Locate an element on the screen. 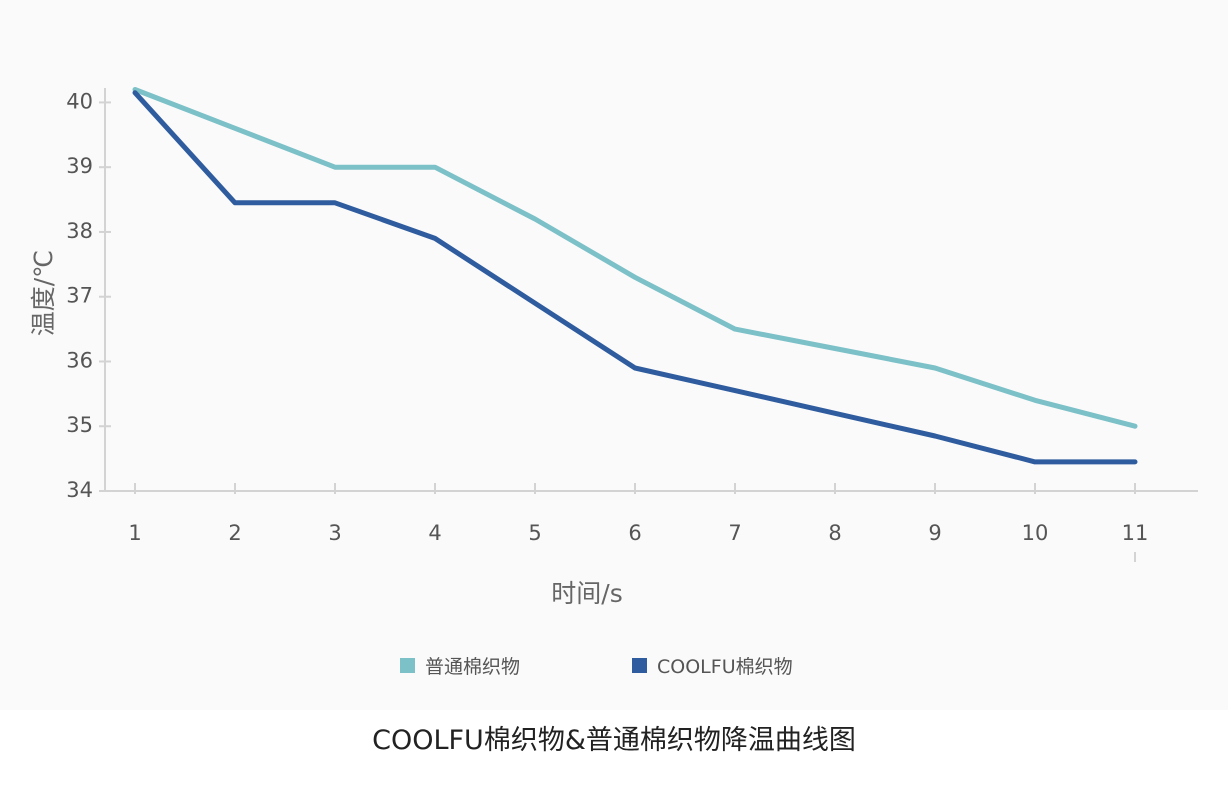 This screenshot has width=1228, height=789. chart-caption: COOLFU棉织物&普通棉织物降温曲线图 is located at coordinates (614, 740).